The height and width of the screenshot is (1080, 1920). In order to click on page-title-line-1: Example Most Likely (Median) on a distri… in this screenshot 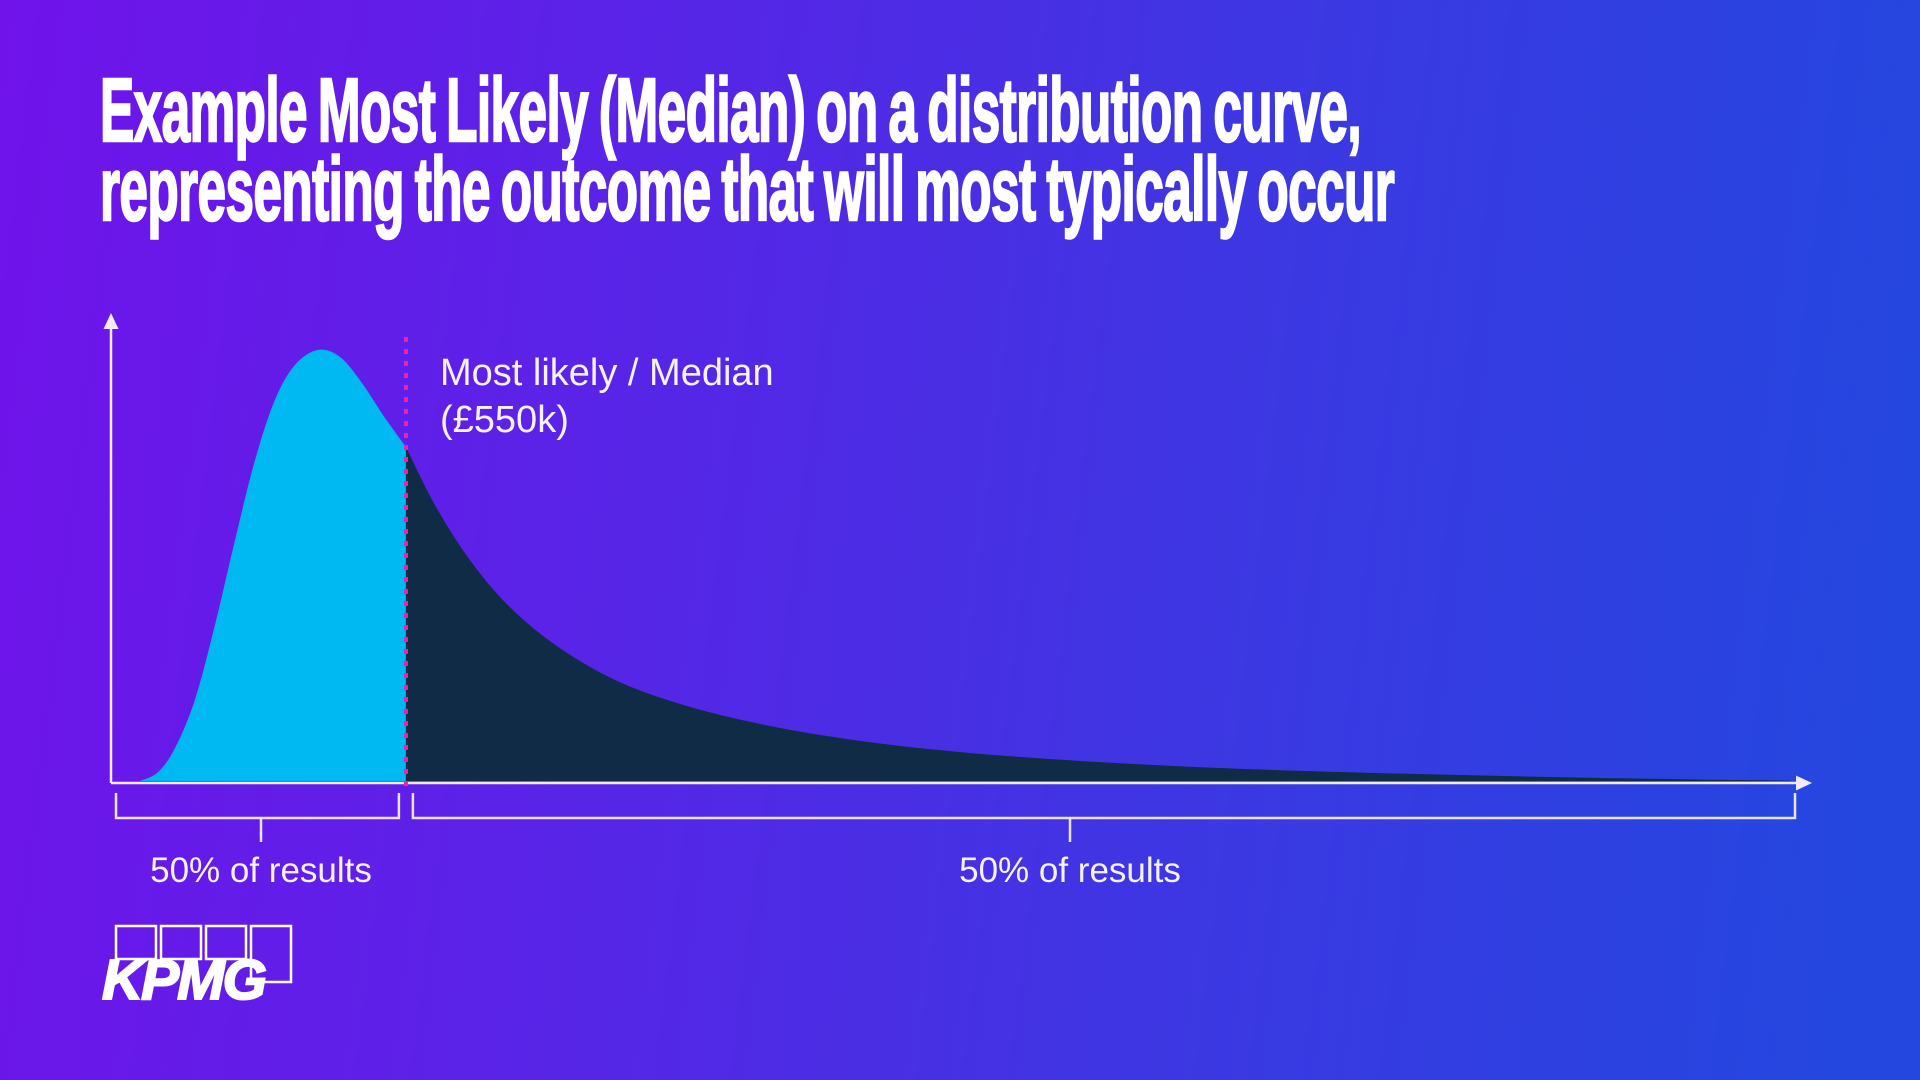, I will do `click(730, 111)`.